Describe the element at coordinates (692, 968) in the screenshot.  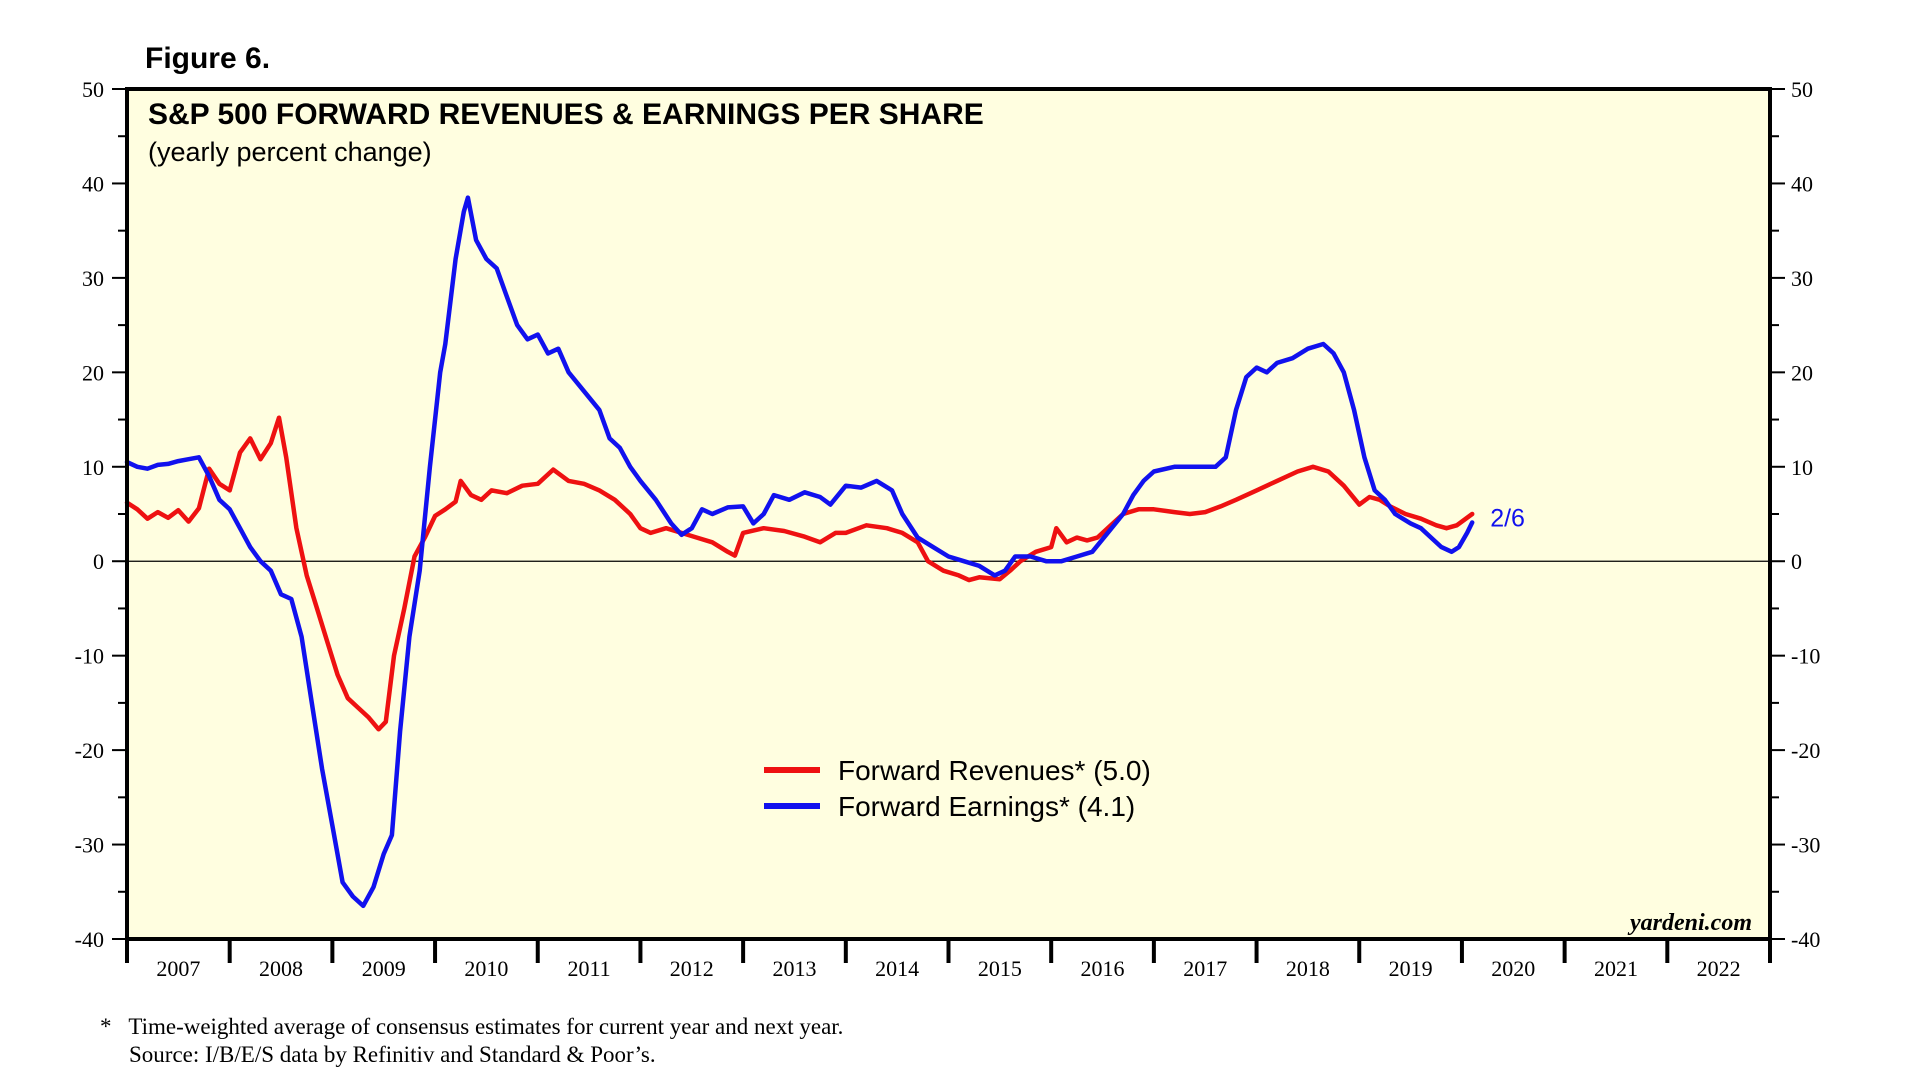
I see `x-tick-label: 2012` at that location.